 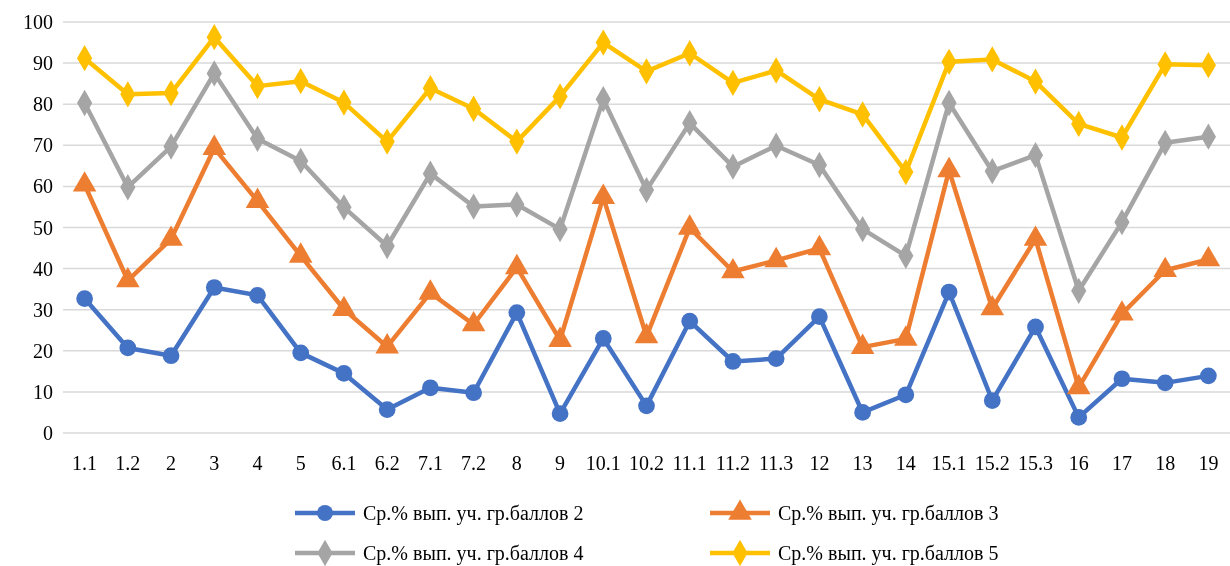 I want to click on y-tick-label: 60, so click(x=43, y=186).